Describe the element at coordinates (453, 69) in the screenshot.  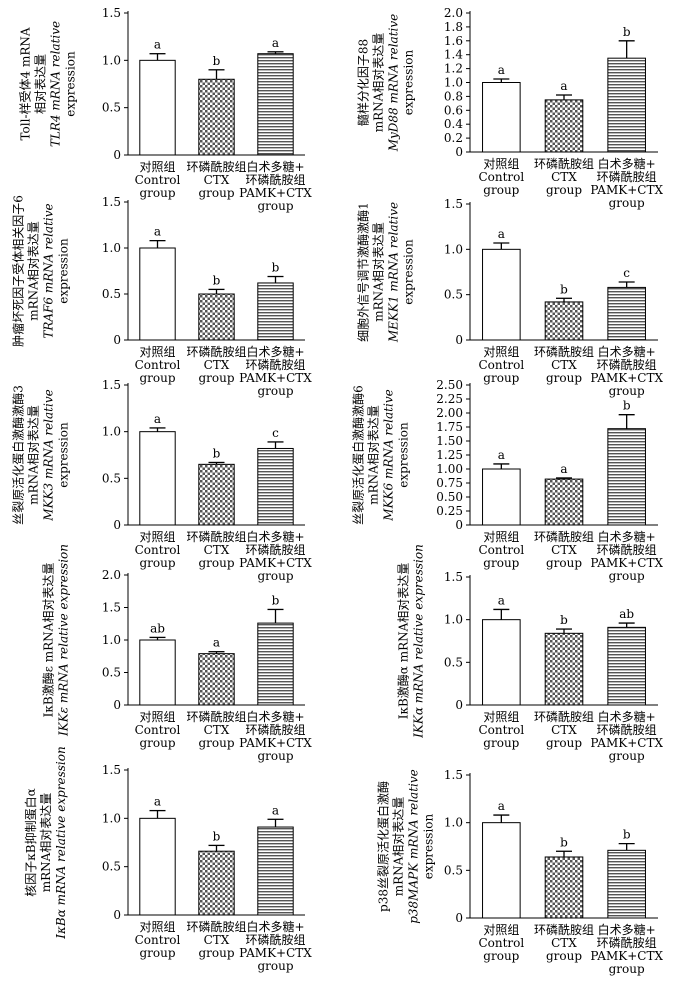
I see `y-tick-label: 1.2` at that location.